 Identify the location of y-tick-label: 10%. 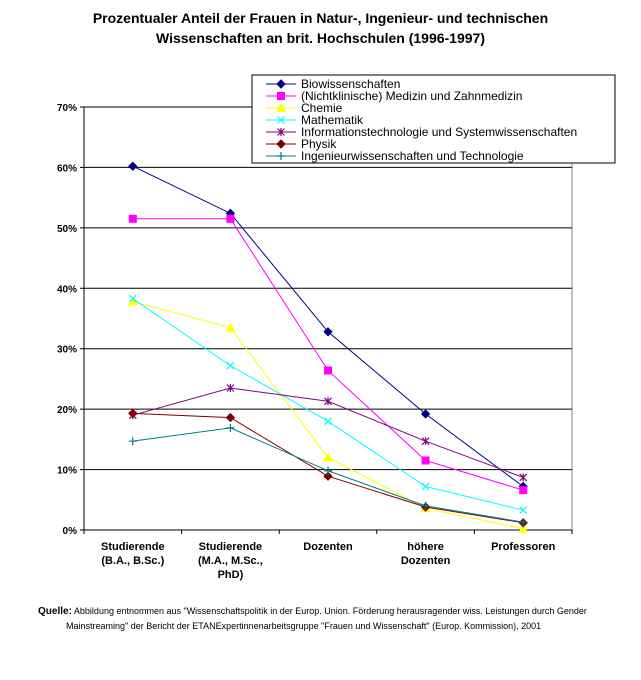
(67, 471).